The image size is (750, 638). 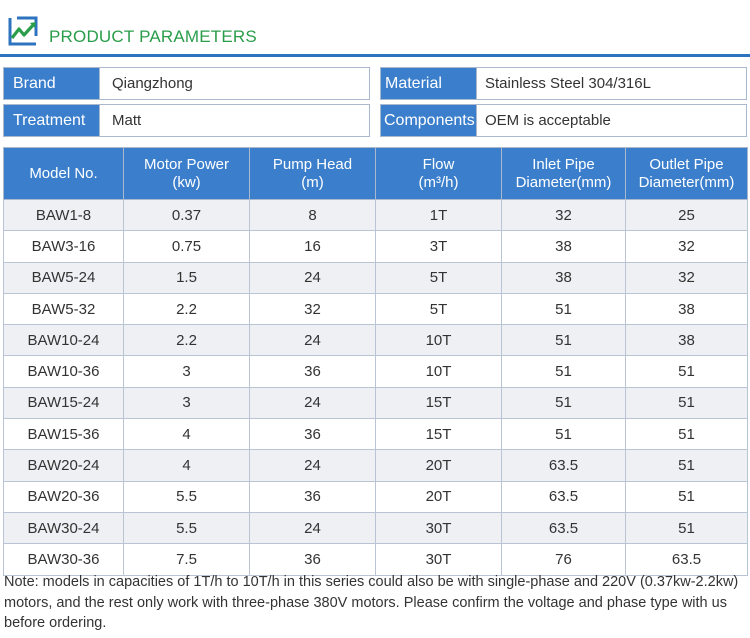 I want to click on info-treatment-label: Treatment, so click(x=51, y=120).